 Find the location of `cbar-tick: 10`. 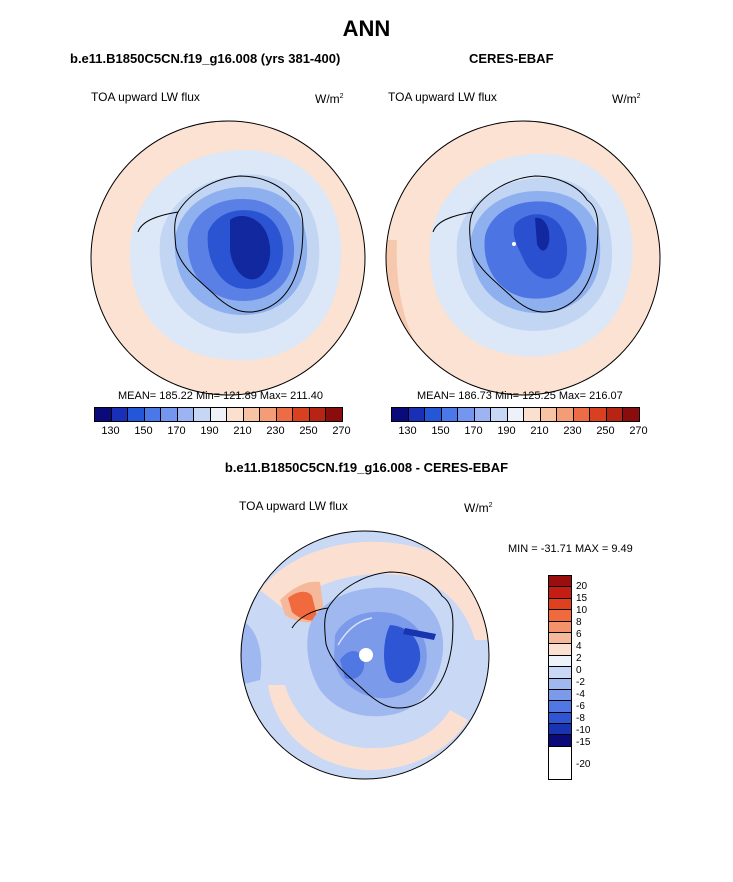

cbar-tick: 10 is located at coordinates (582, 610).